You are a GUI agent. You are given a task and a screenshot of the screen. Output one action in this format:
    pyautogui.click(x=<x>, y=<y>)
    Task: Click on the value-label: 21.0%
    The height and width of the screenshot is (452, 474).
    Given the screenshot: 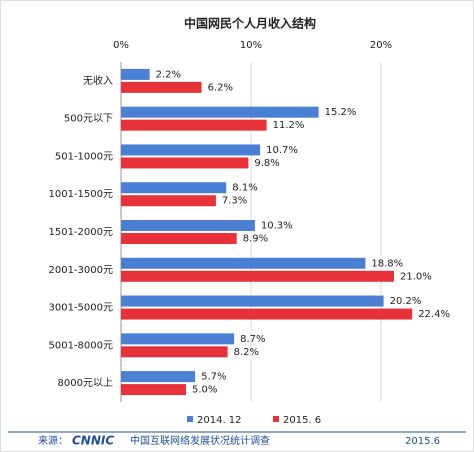 What is the action you would take?
    pyautogui.click(x=416, y=276)
    